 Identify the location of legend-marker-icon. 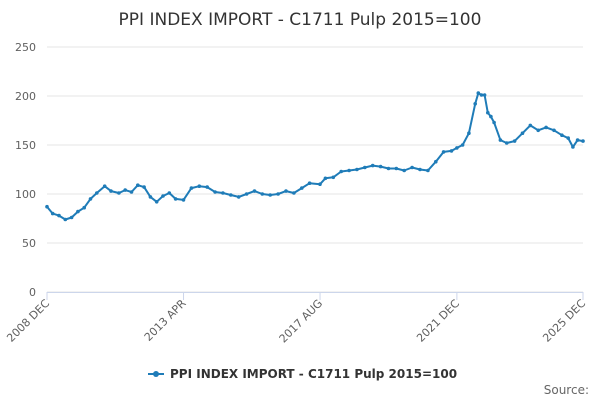
(156, 374).